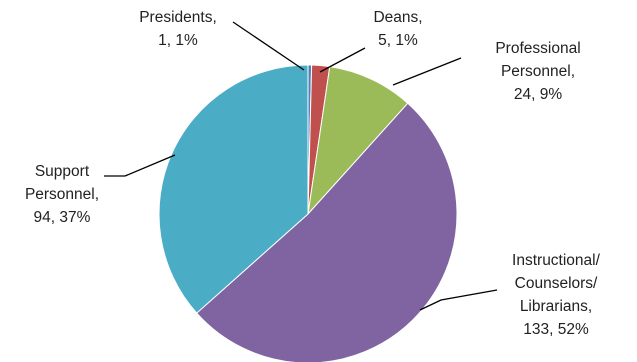  What do you see at coordinates (398, 40) in the screenshot?
I see `data-label-line: 5, 1%` at bounding box center [398, 40].